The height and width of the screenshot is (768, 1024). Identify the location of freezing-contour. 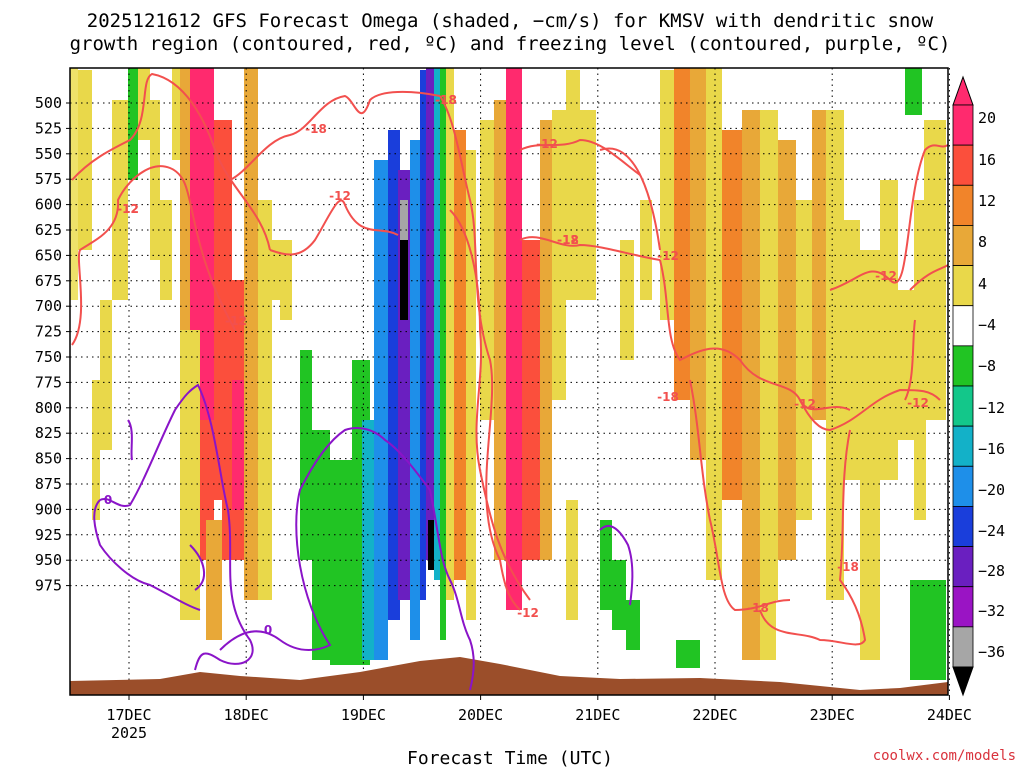
(147, 555).